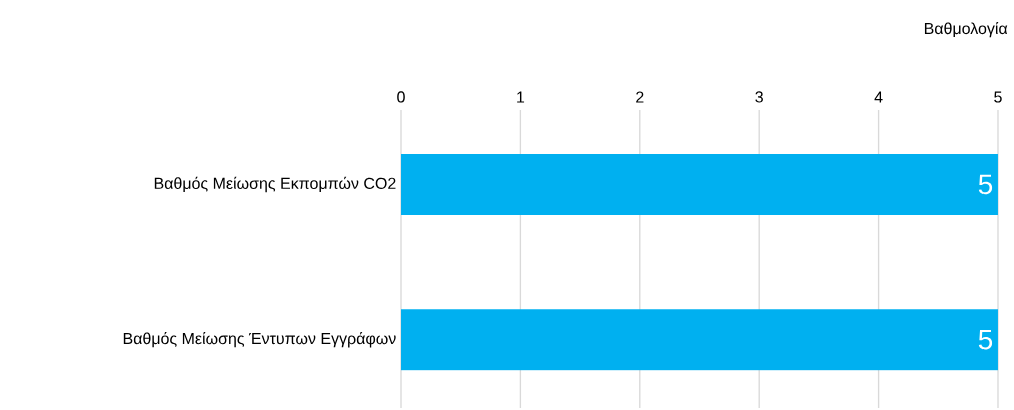  Describe the element at coordinates (275, 184) in the screenshot. I see `y-tick-label: Βαθμός Μείωσης Εκπομπών CO2` at that location.